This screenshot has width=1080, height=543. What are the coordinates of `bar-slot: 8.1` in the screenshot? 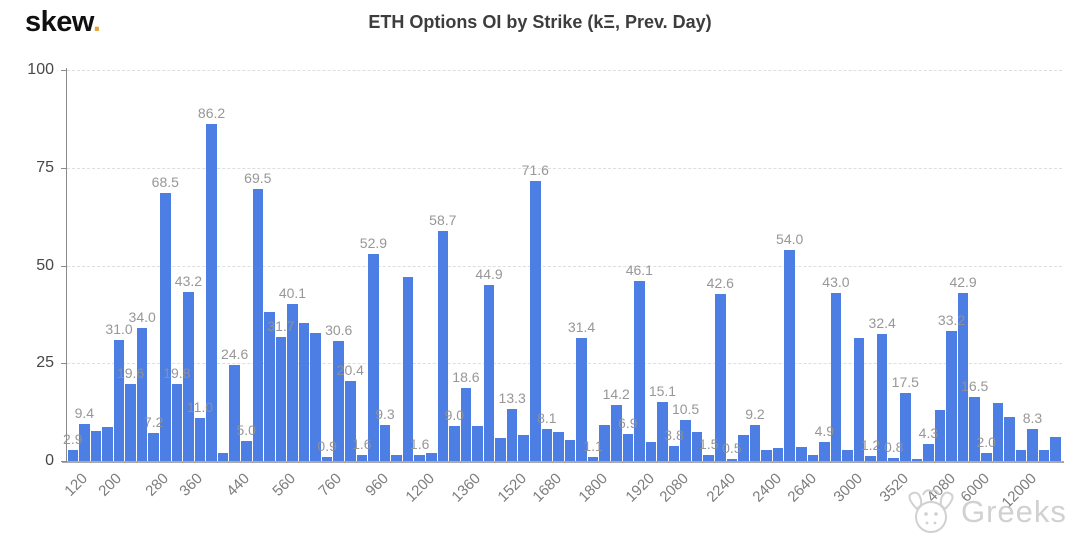 It's located at (547, 265).